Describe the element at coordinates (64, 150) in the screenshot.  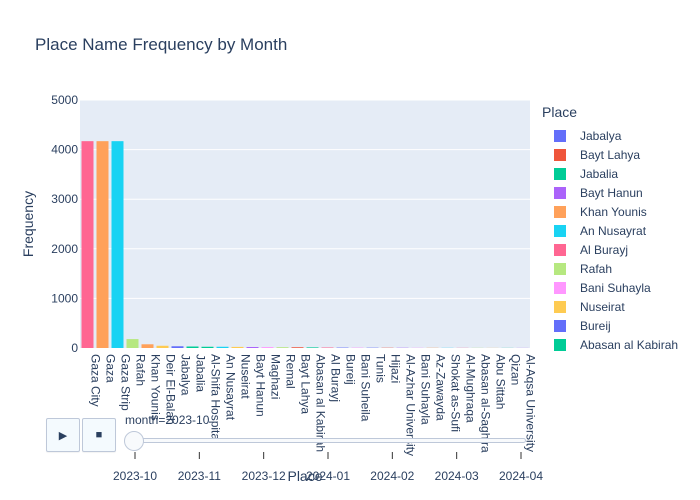
I see `y-tick-label: 4000` at that location.